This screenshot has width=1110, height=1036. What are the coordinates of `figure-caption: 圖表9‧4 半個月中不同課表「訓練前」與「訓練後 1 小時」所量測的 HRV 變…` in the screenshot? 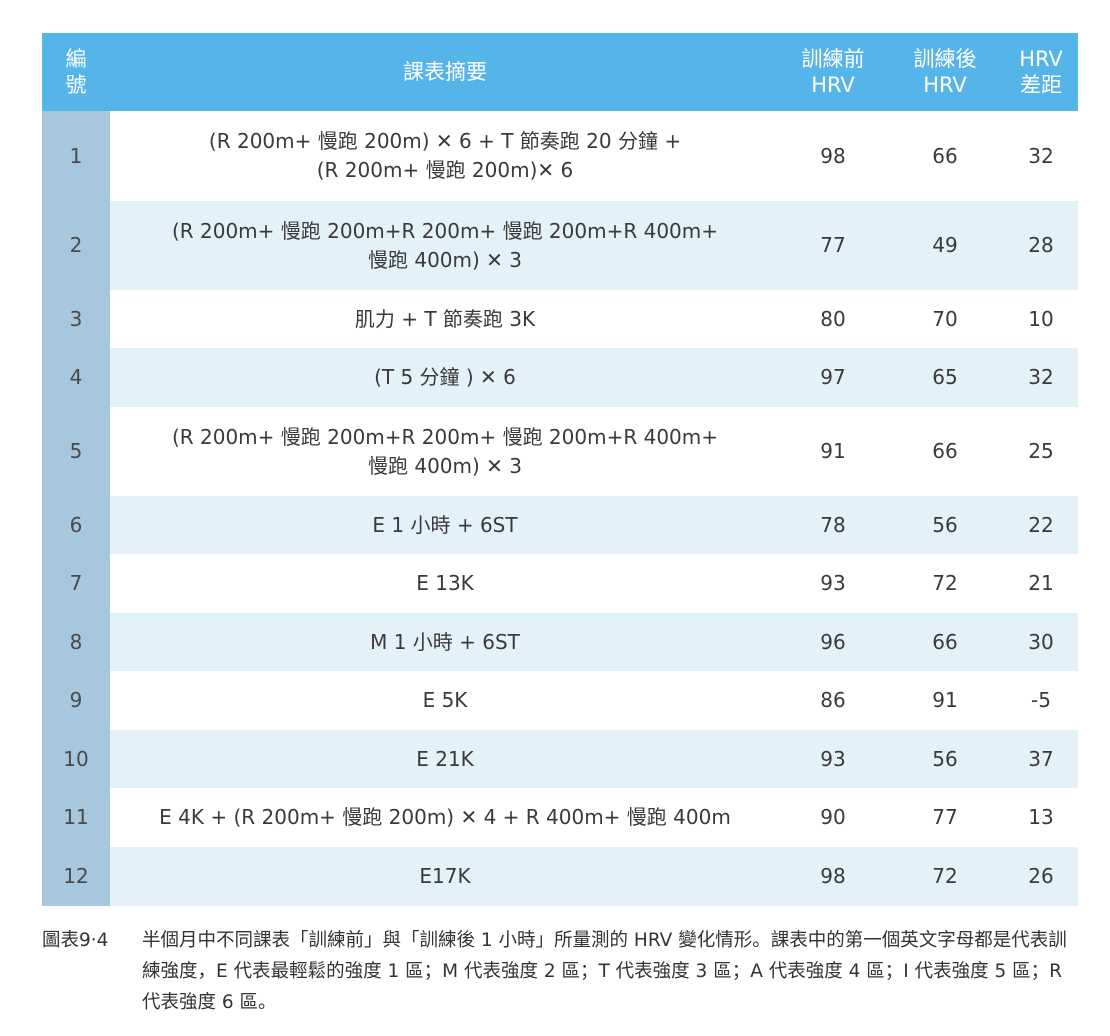 It's located at (562, 971).